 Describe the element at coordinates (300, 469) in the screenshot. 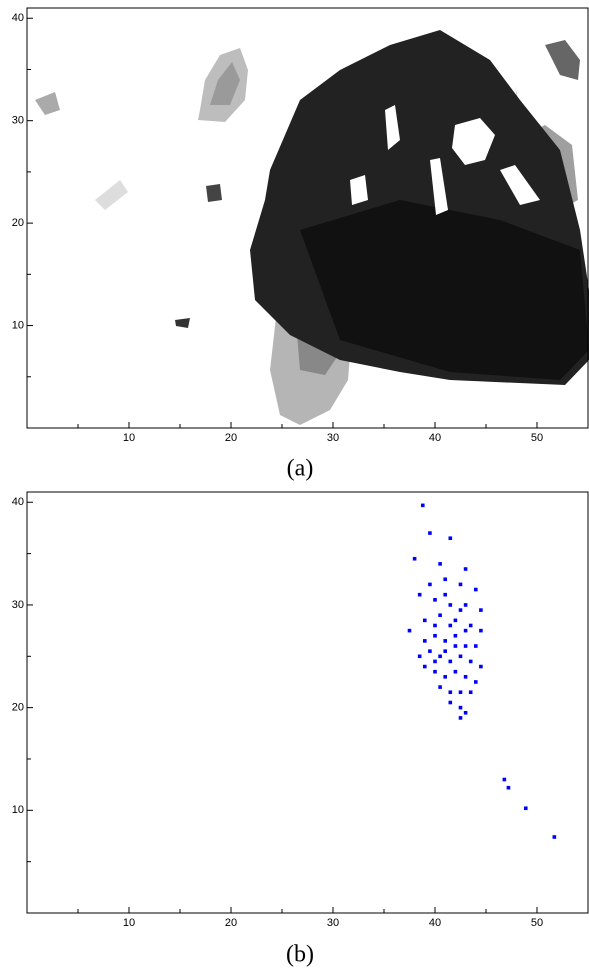

I see `caption: (a)` at that location.